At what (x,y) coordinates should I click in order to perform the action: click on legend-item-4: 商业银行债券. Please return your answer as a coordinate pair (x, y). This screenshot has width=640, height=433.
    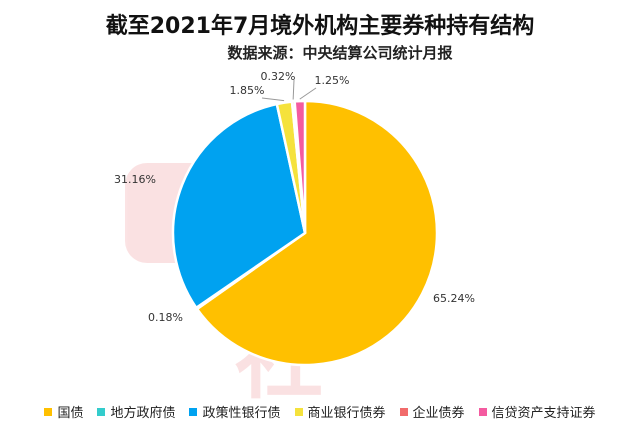
    Looking at the image, I should click on (340, 411).